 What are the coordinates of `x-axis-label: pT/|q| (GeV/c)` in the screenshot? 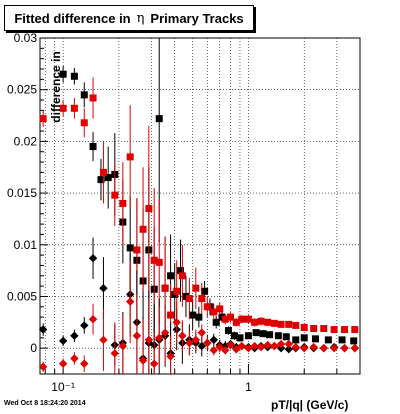 It's located at (310, 405).